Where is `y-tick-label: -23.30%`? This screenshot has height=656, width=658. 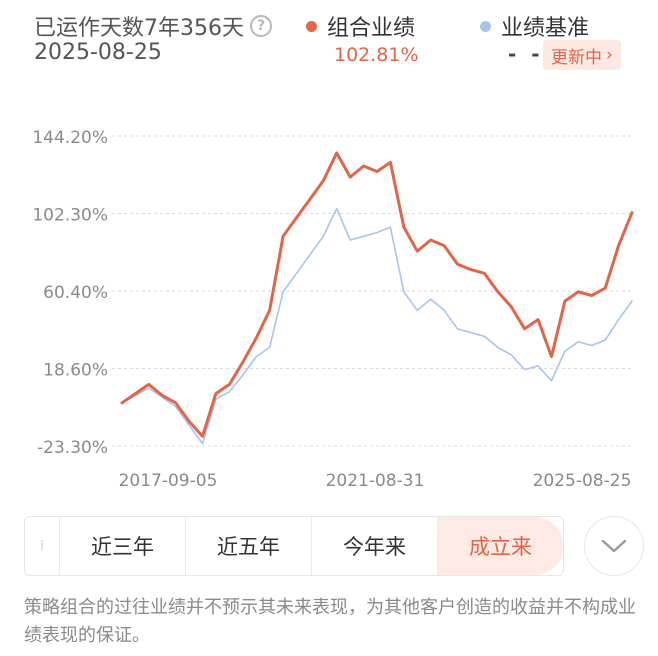
y-tick-label: -23.30% is located at coordinates (72, 448).